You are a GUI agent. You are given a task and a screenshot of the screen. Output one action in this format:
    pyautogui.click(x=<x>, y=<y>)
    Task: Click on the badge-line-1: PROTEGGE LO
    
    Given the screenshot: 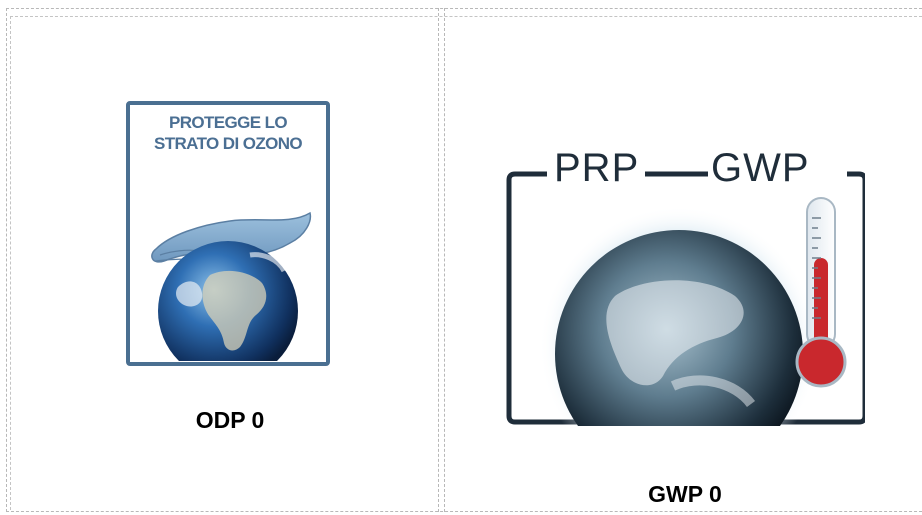 What is the action you would take?
    pyautogui.click(x=228, y=122)
    